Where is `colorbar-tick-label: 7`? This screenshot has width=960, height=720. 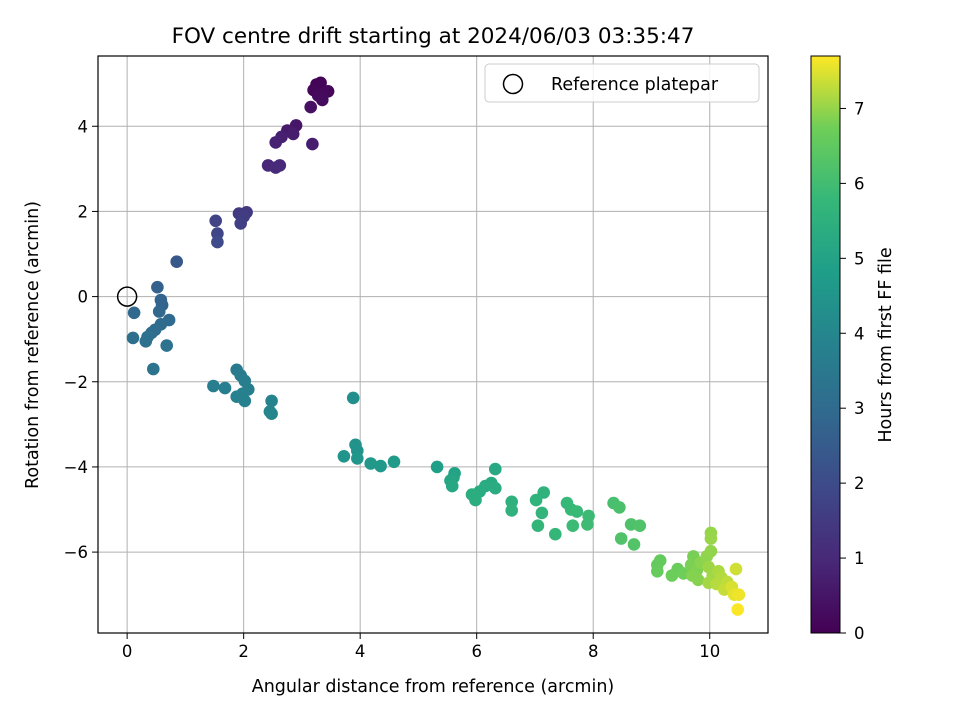
colorbar-tick-label: 7 is located at coordinates (859, 108).